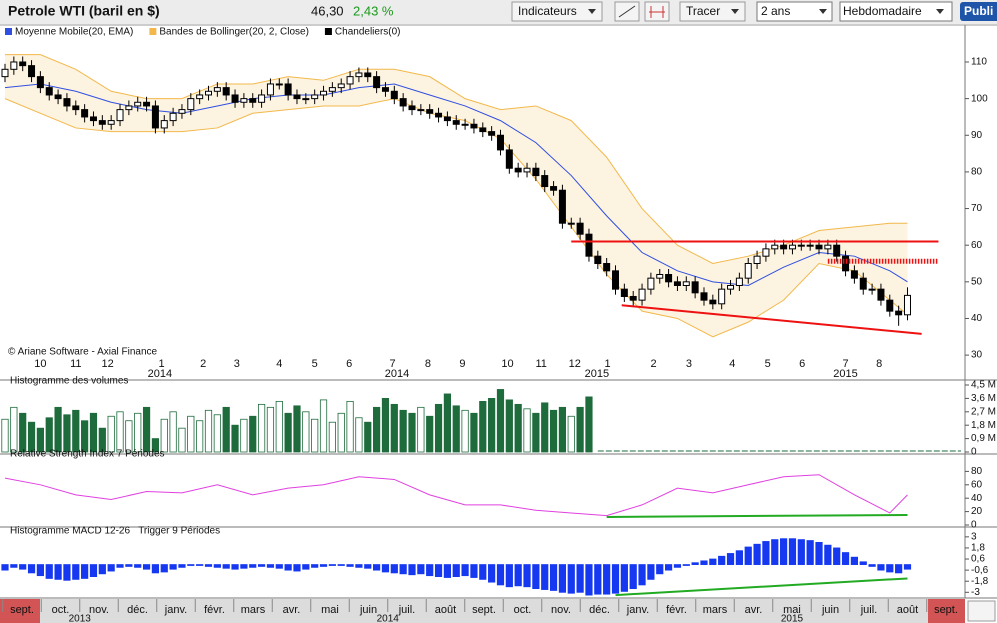 The image size is (997, 623). Describe the element at coordinates (977, 281) in the screenshot. I see `y-tick-label: 50` at that location.